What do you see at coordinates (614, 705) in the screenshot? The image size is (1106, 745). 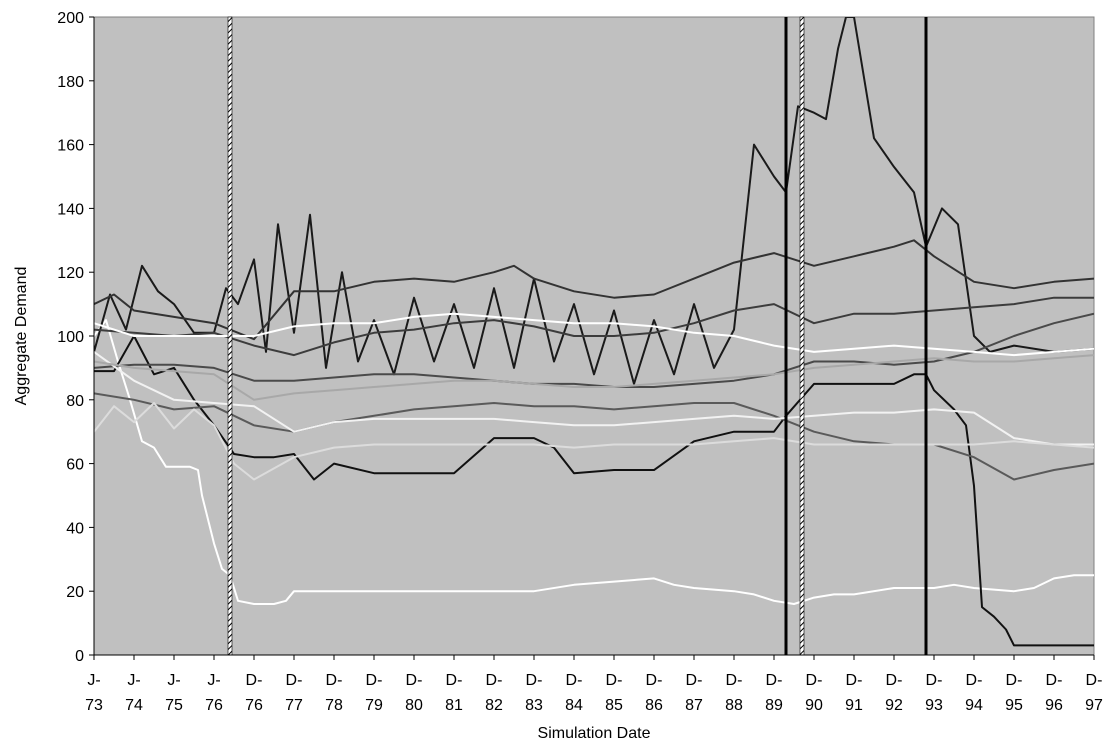 I see `x-tick-label-bottom: 85` at bounding box center [614, 705].